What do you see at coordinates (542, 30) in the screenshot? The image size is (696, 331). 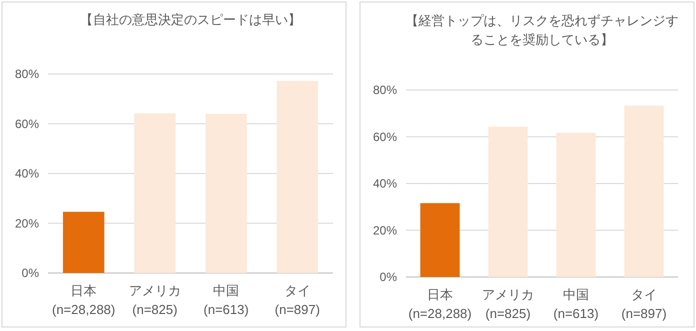 I see `chart-title: 【経営トップは、リスクを恐れずチャレンジすることを奨励している】` at bounding box center [542, 30].